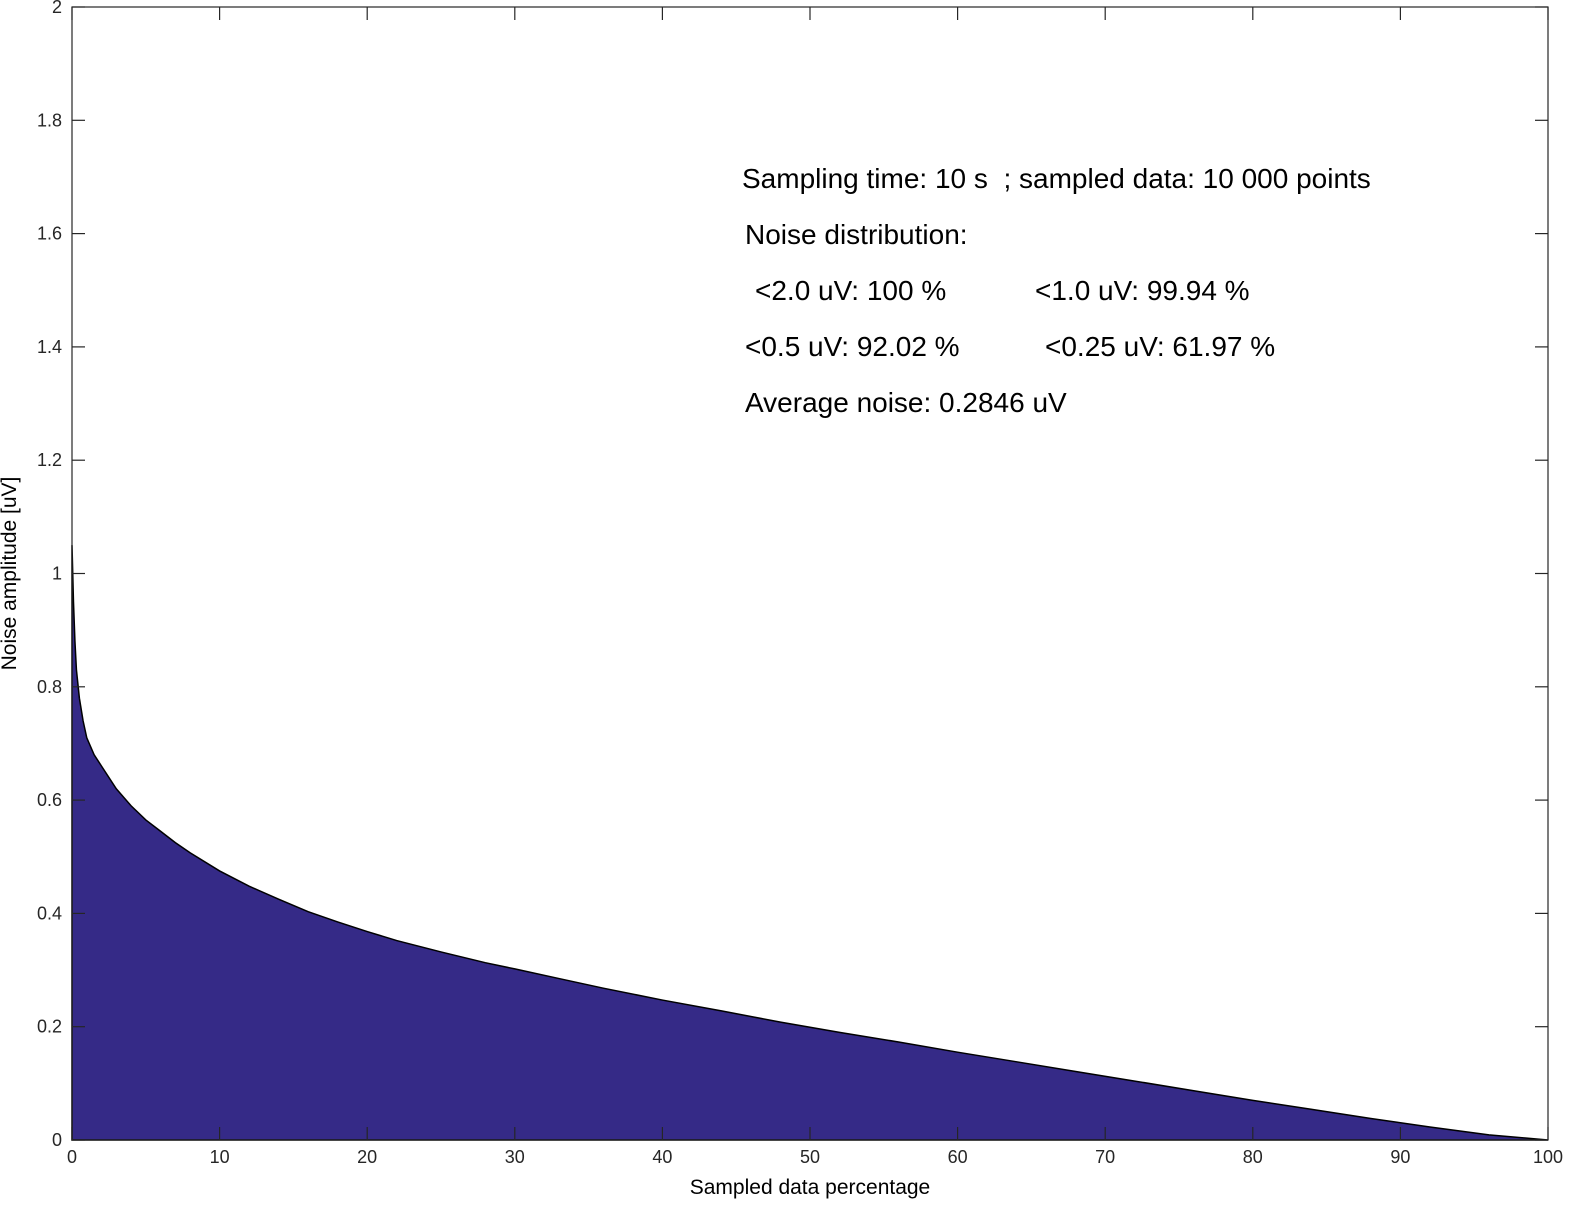  Describe the element at coordinates (49, 460) in the screenshot. I see `y-tick-label: 1.2` at that location.